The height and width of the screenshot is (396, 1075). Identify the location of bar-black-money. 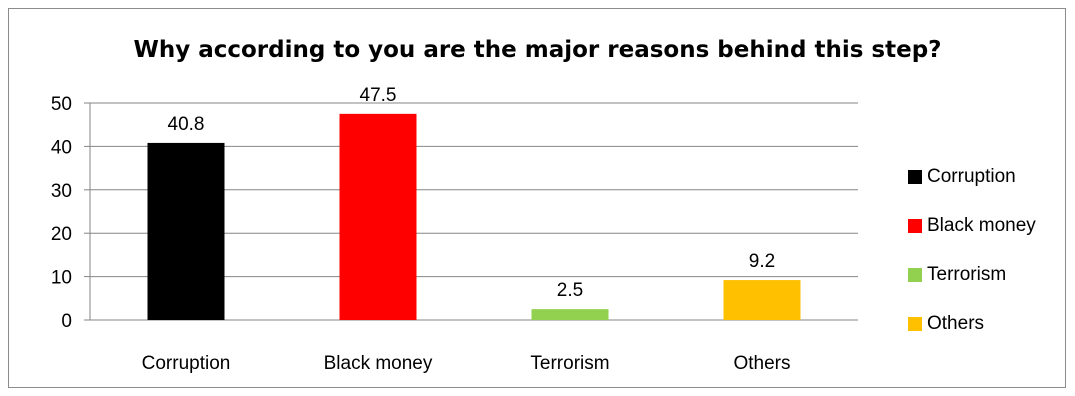
(378, 216).